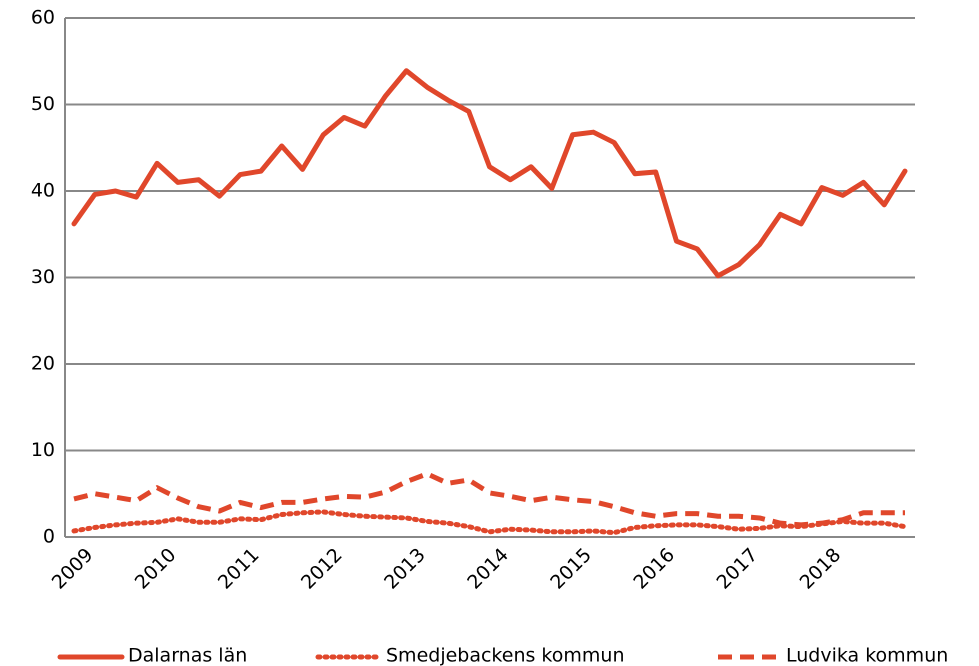 The width and height of the screenshot is (979, 666). What do you see at coordinates (322, 569) in the screenshot?
I see `x-tick-label: 2012` at bounding box center [322, 569].